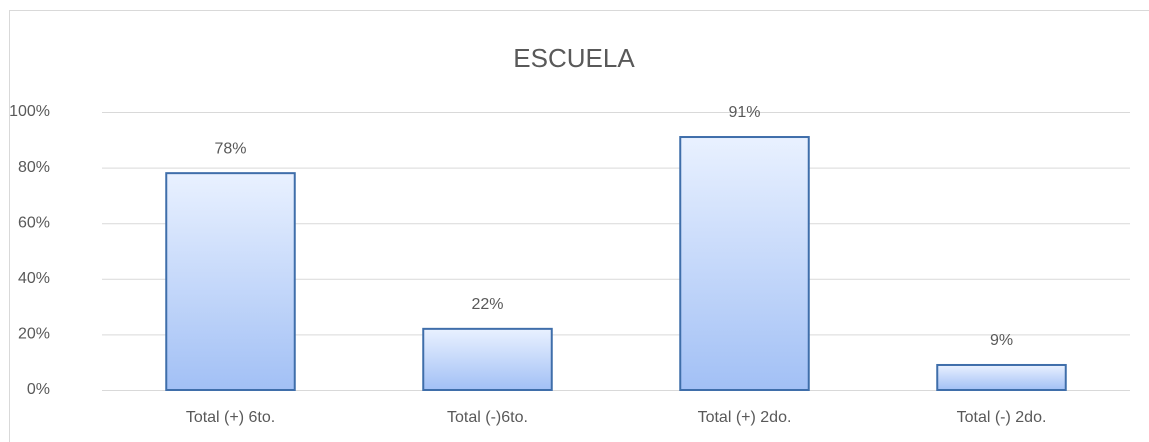 The width and height of the screenshot is (1149, 442). What do you see at coordinates (29, 111) in the screenshot?
I see `y-tick-label: 100%` at bounding box center [29, 111].